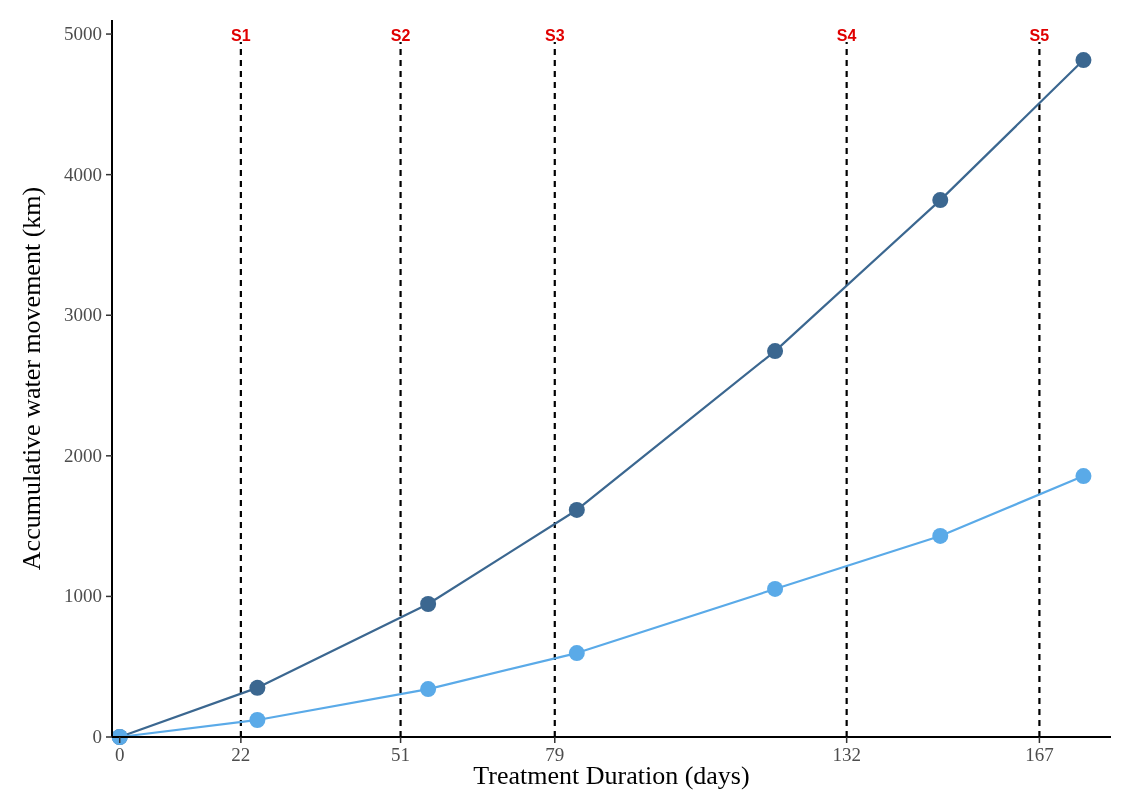  What do you see at coordinates (241, 754) in the screenshot?
I see `x-tick-label: 22` at bounding box center [241, 754].